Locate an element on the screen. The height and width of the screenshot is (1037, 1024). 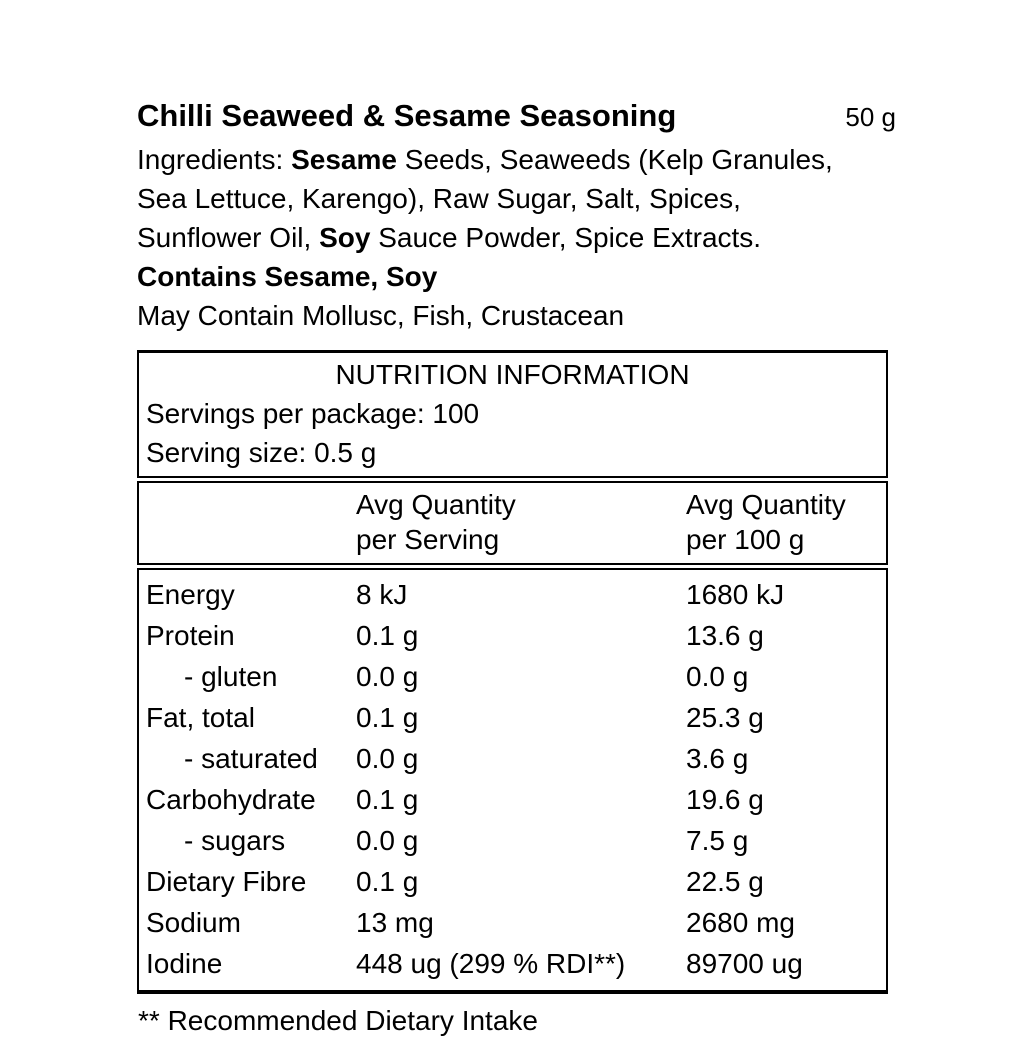
ingredient-text-bold: Soy is located at coordinates (345, 237).